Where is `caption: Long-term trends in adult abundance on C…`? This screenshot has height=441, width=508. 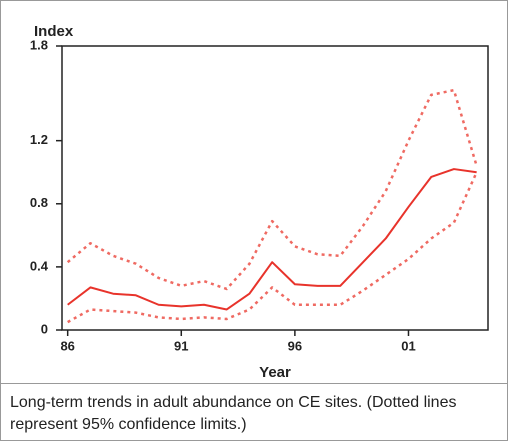
caption: Long-term trends in adult abundance on C… is located at coordinates (233, 413).